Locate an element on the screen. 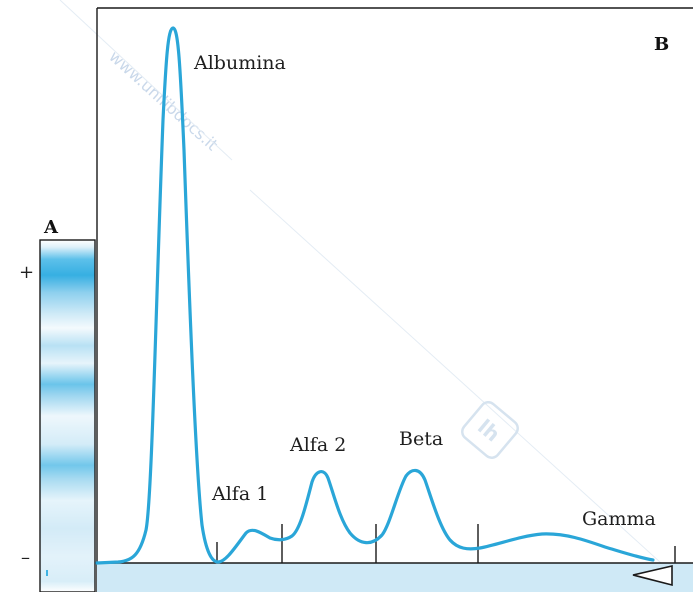 This screenshot has width=693, height=592. fraction-label-albumina: Albumina is located at coordinates (239, 63).